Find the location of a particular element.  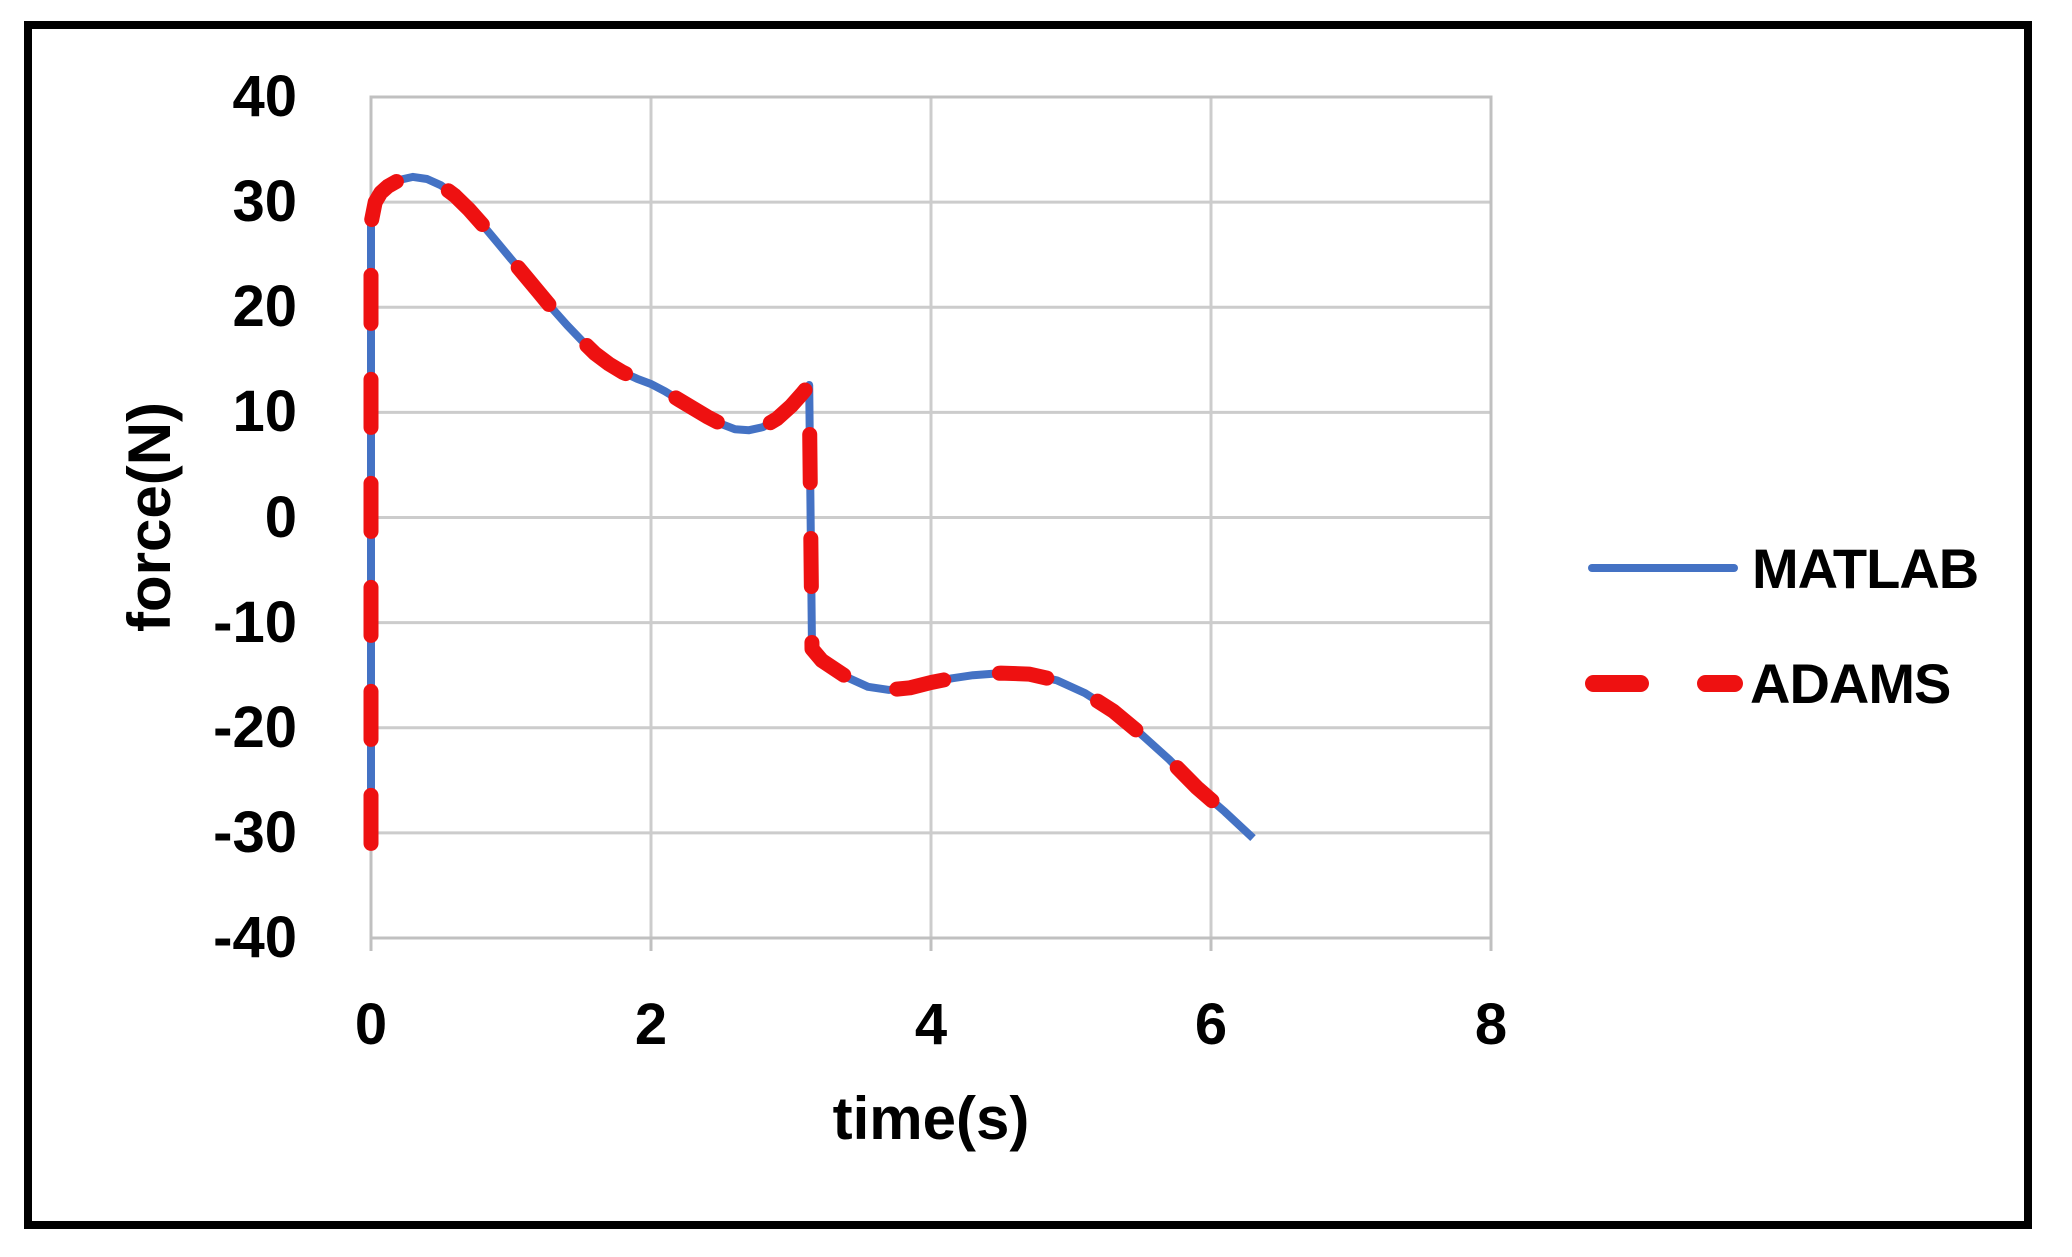

legend-matlab-line-swatch is located at coordinates (1663, 568).